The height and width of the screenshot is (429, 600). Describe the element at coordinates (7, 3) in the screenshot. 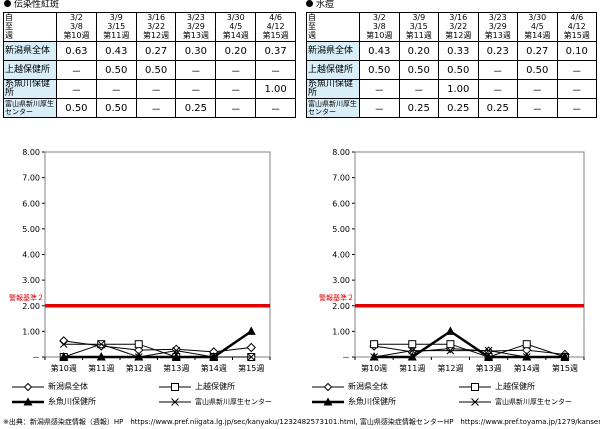

I see `bullet-icon` at that location.